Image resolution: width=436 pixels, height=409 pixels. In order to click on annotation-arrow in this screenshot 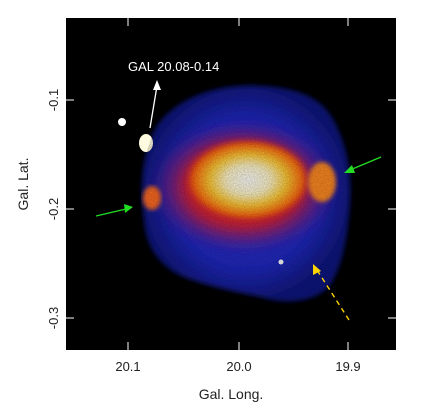, I will do `click(153, 107)`.